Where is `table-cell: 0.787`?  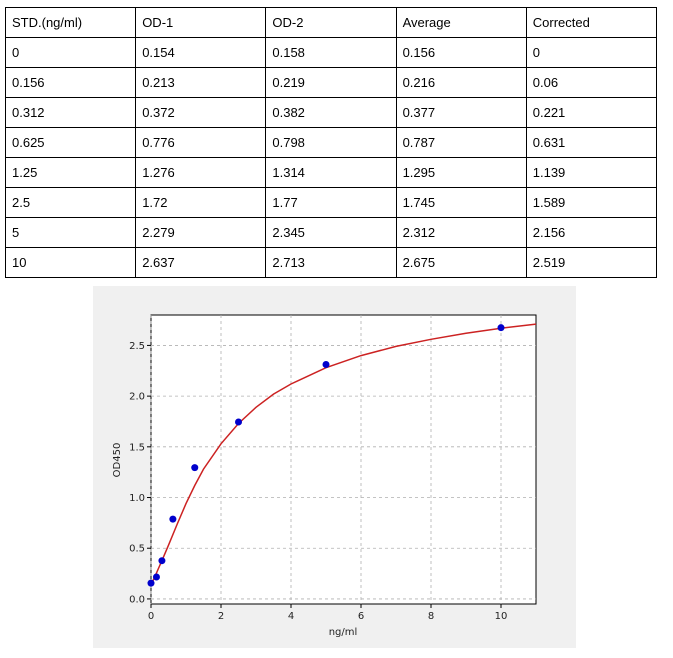
table-cell: 0.787 is located at coordinates (461, 142).